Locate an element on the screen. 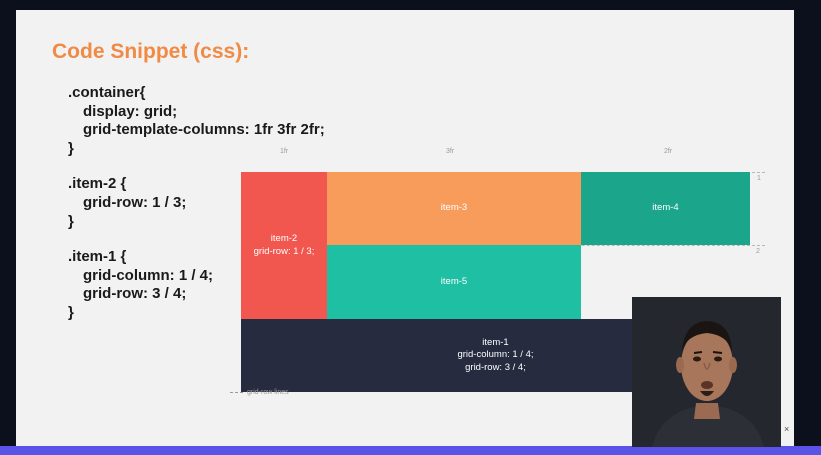  presenter-video-icon is located at coordinates (706, 372).